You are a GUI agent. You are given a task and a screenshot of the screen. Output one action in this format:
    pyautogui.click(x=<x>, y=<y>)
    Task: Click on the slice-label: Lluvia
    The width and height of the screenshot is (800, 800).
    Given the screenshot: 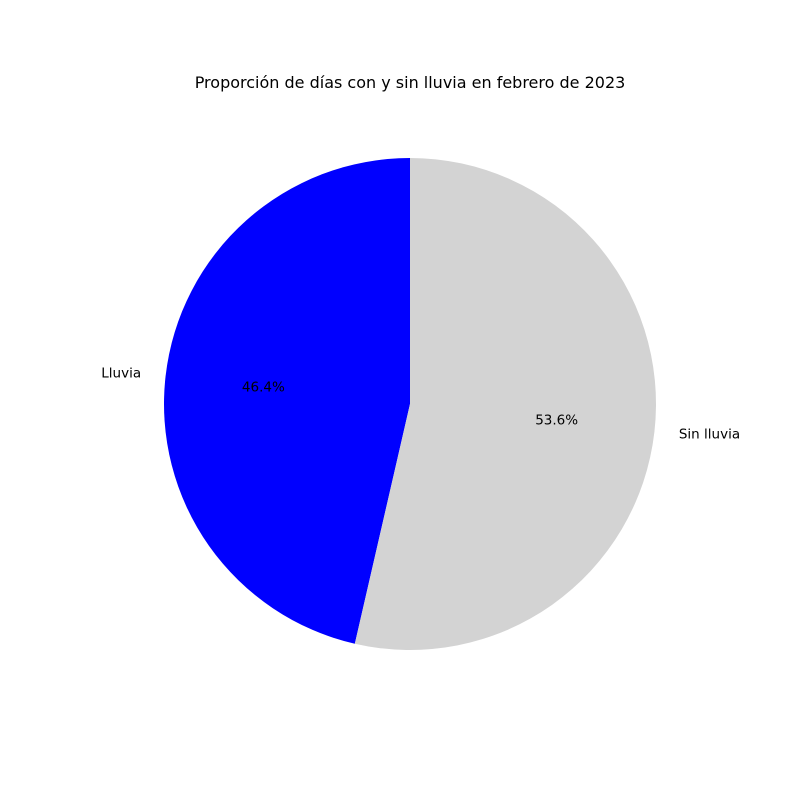 What is the action you would take?
    pyautogui.click(x=121, y=373)
    